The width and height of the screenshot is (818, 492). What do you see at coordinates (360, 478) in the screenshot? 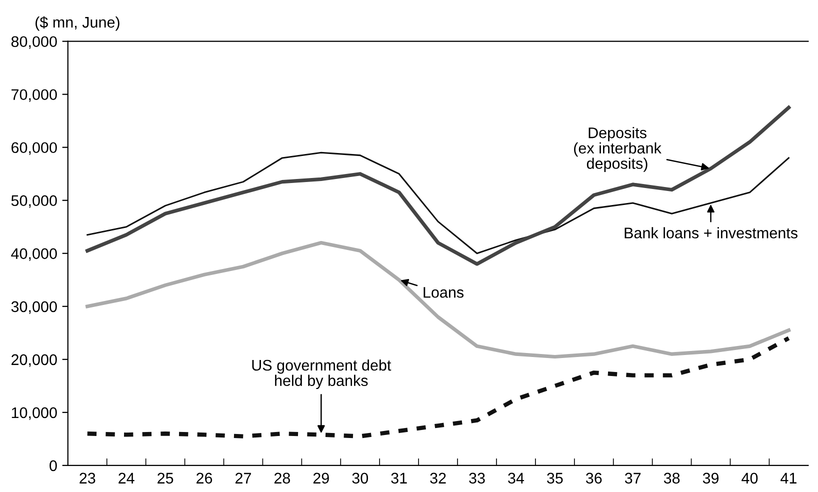
I see `x-tick-label: 30` at bounding box center [360, 478].